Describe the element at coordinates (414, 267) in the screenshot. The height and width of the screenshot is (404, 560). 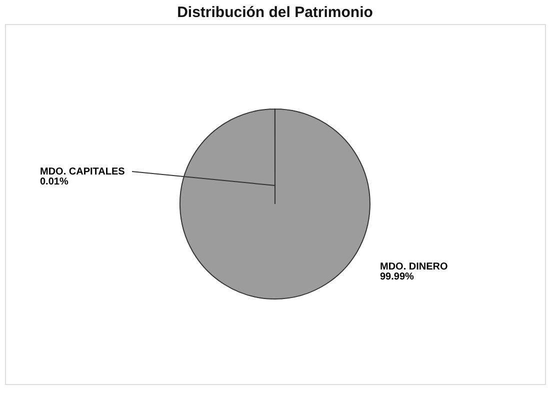
I see `slice-label: MDO. DINERO` at that location.